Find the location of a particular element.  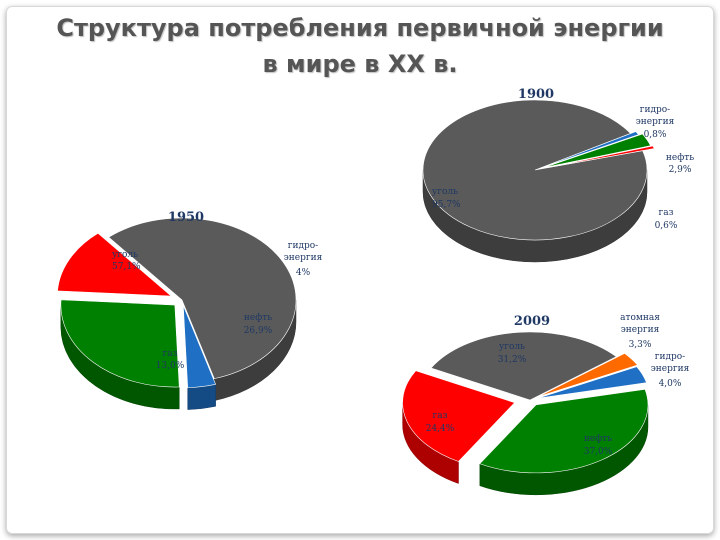

label-value-coal: 57,1% is located at coordinates (126, 267).